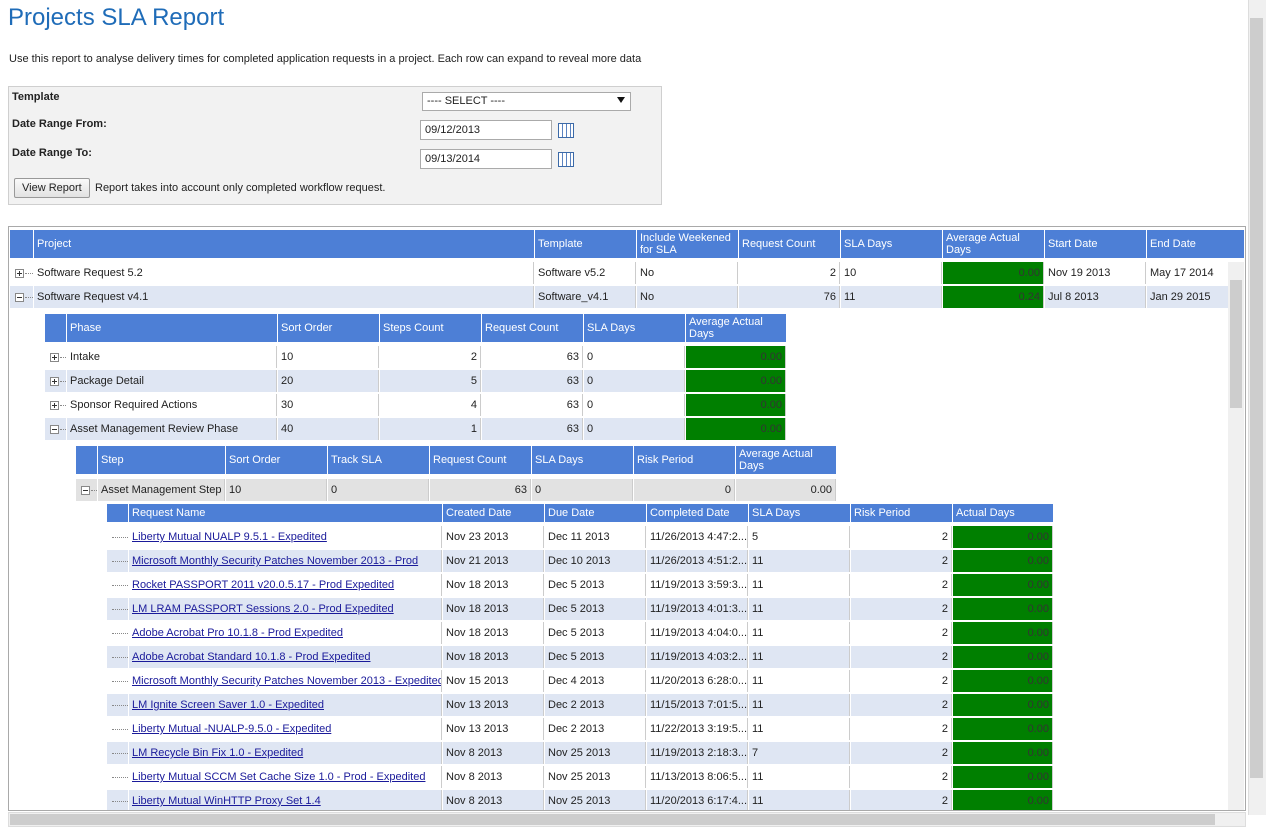 Image resolution: width=1270 pixels, height=834 pixels. I want to click on column-header: Actual Days, so click(1003, 513).